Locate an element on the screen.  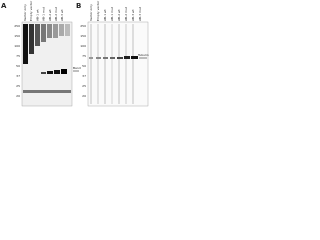
arrow-label: Tubulin is located at coordinates (143, 55).